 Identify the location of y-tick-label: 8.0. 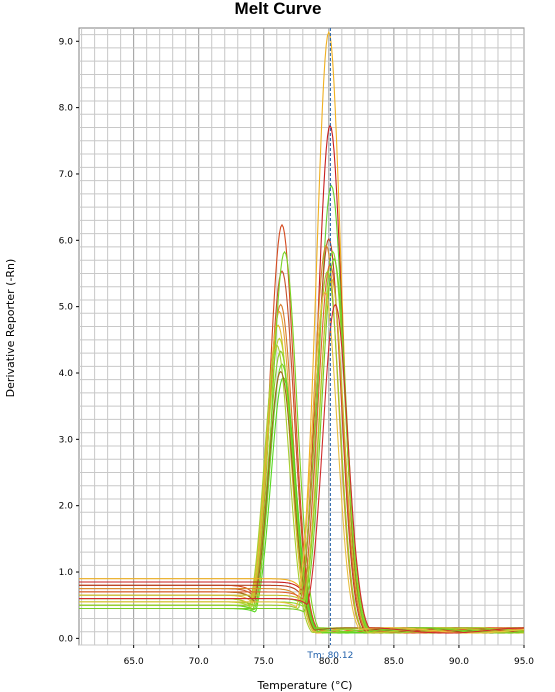
(66, 109).